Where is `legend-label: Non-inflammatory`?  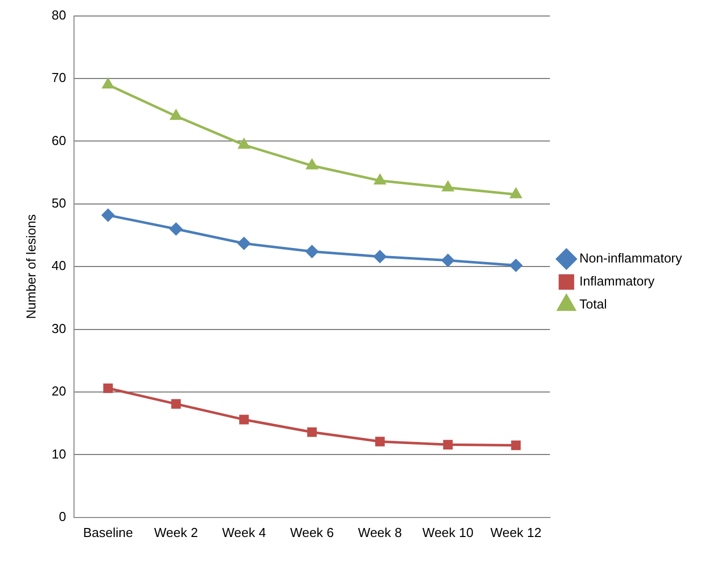 legend-label: Non-inflammatory is located at coordinates (630, 258).